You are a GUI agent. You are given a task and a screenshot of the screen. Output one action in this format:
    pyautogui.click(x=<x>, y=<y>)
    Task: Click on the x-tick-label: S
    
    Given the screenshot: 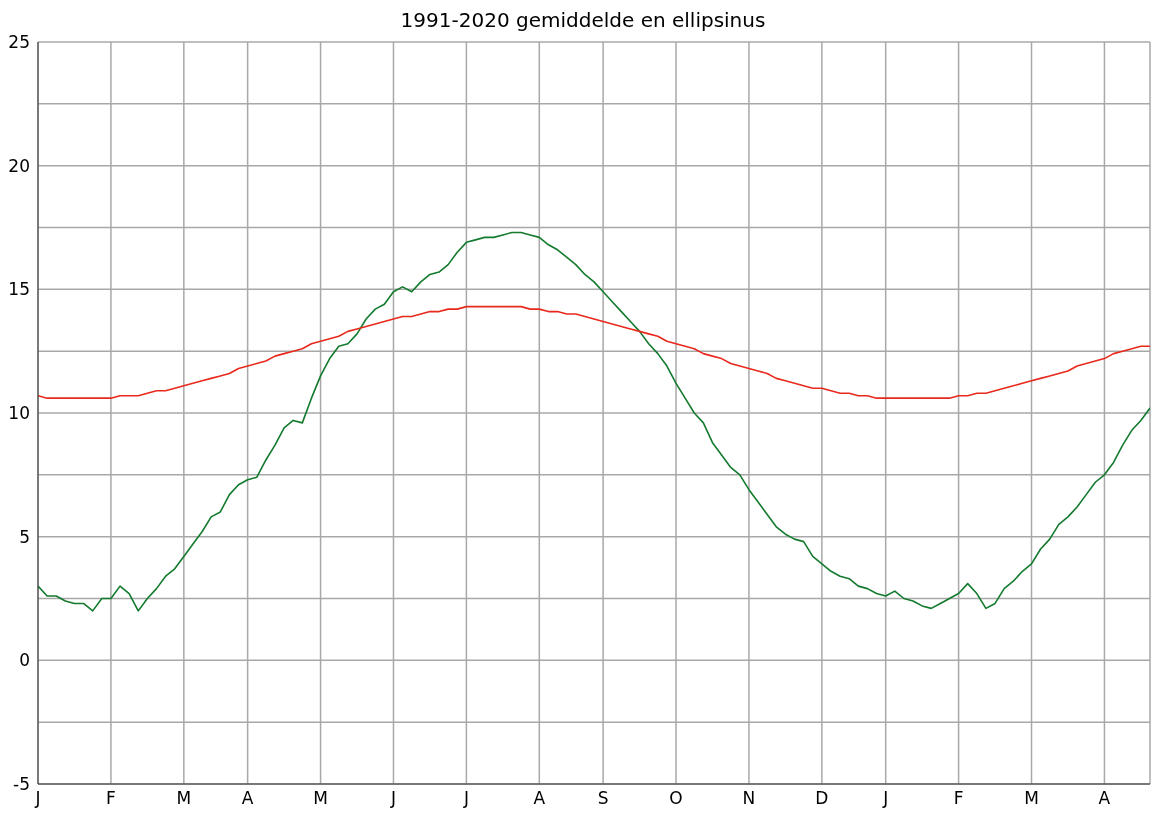 What is the action you would take?
    pyautogui.click(x=603, y=798)
    